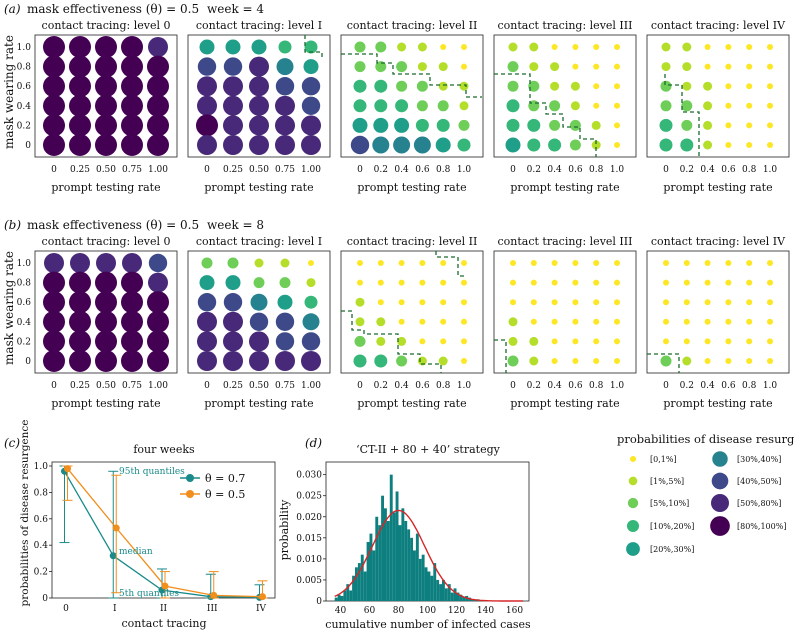 This screenshot has width=794, height=631. I want to click on grid-a-p4-cell-r0-c2, so click(707, 47).